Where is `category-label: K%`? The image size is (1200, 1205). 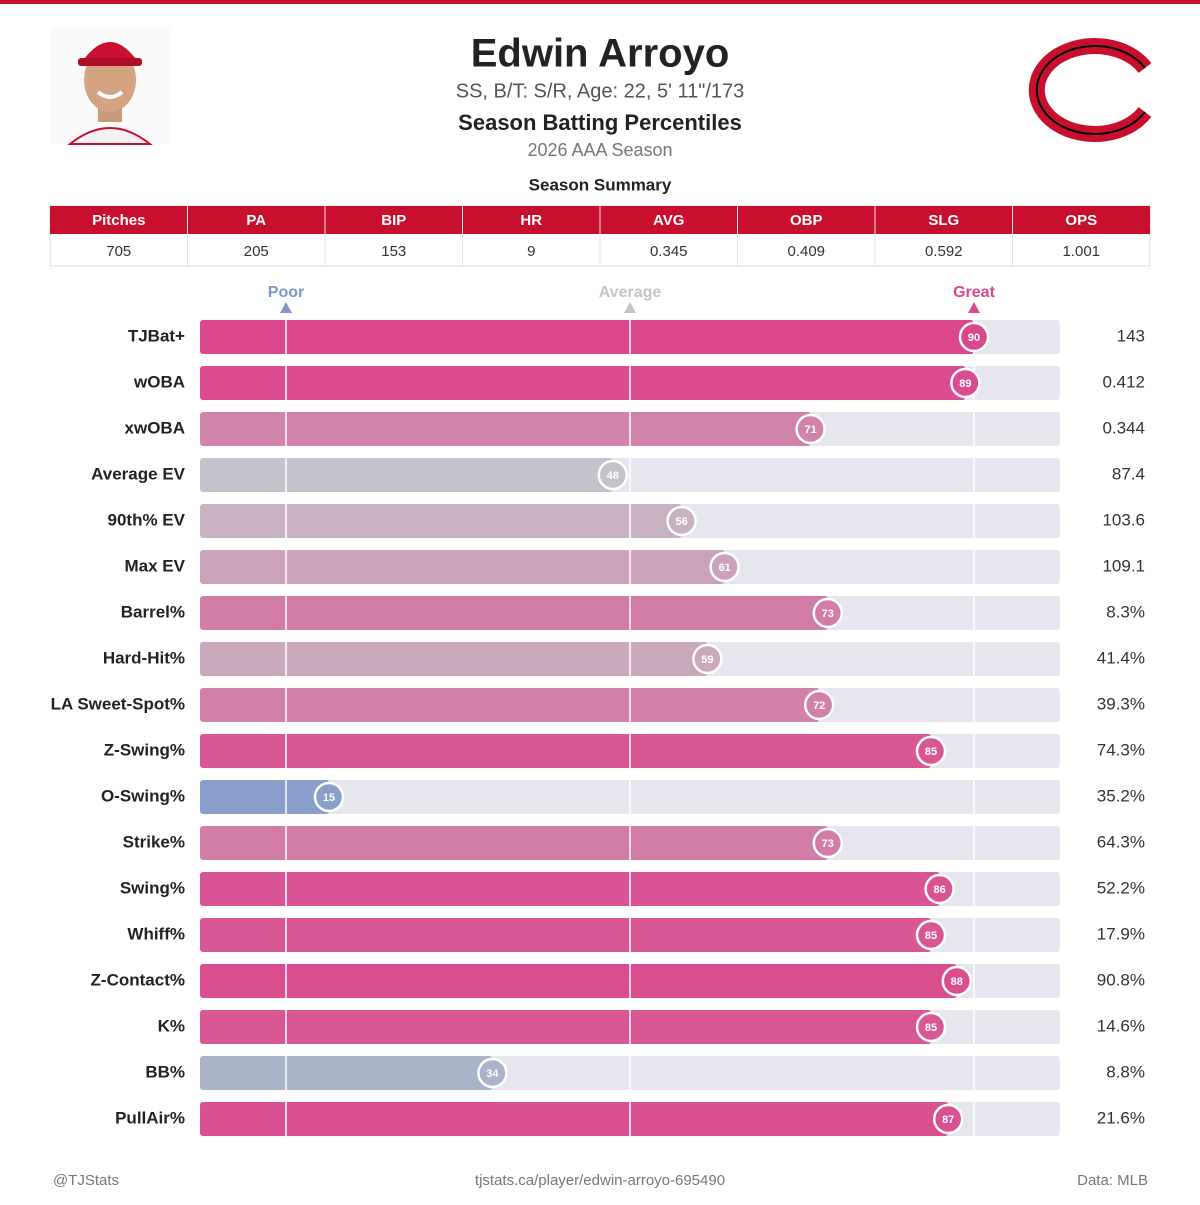
category-label: K% is located at coordinates (171, 1025).